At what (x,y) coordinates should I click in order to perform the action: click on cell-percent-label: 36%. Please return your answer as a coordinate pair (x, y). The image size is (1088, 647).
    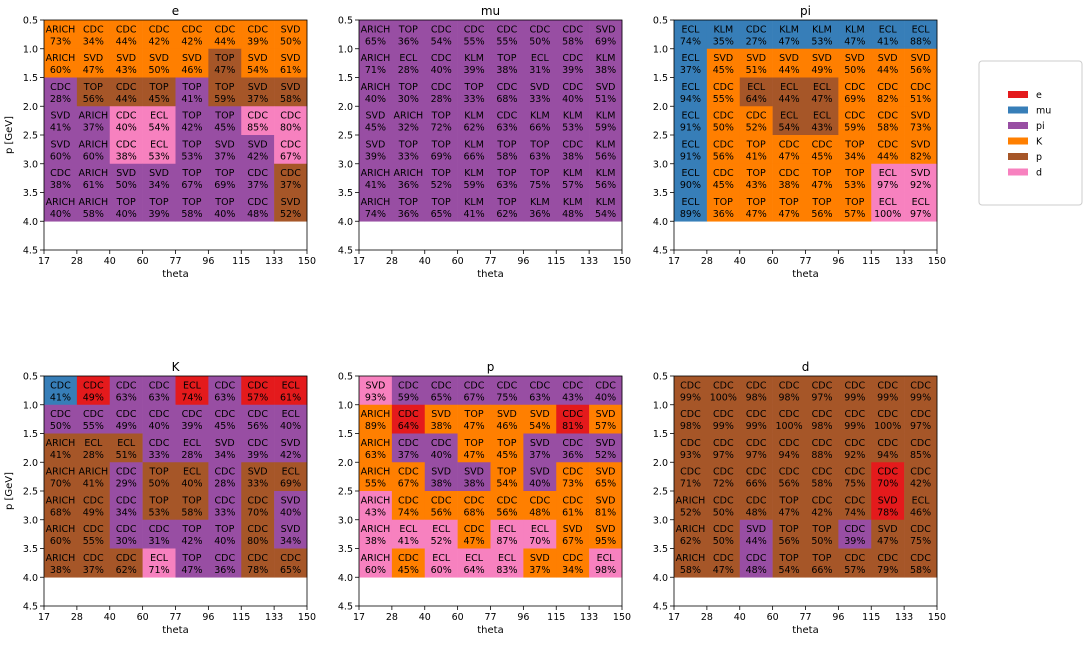
    Looking at the image, I should click on (408, 41).